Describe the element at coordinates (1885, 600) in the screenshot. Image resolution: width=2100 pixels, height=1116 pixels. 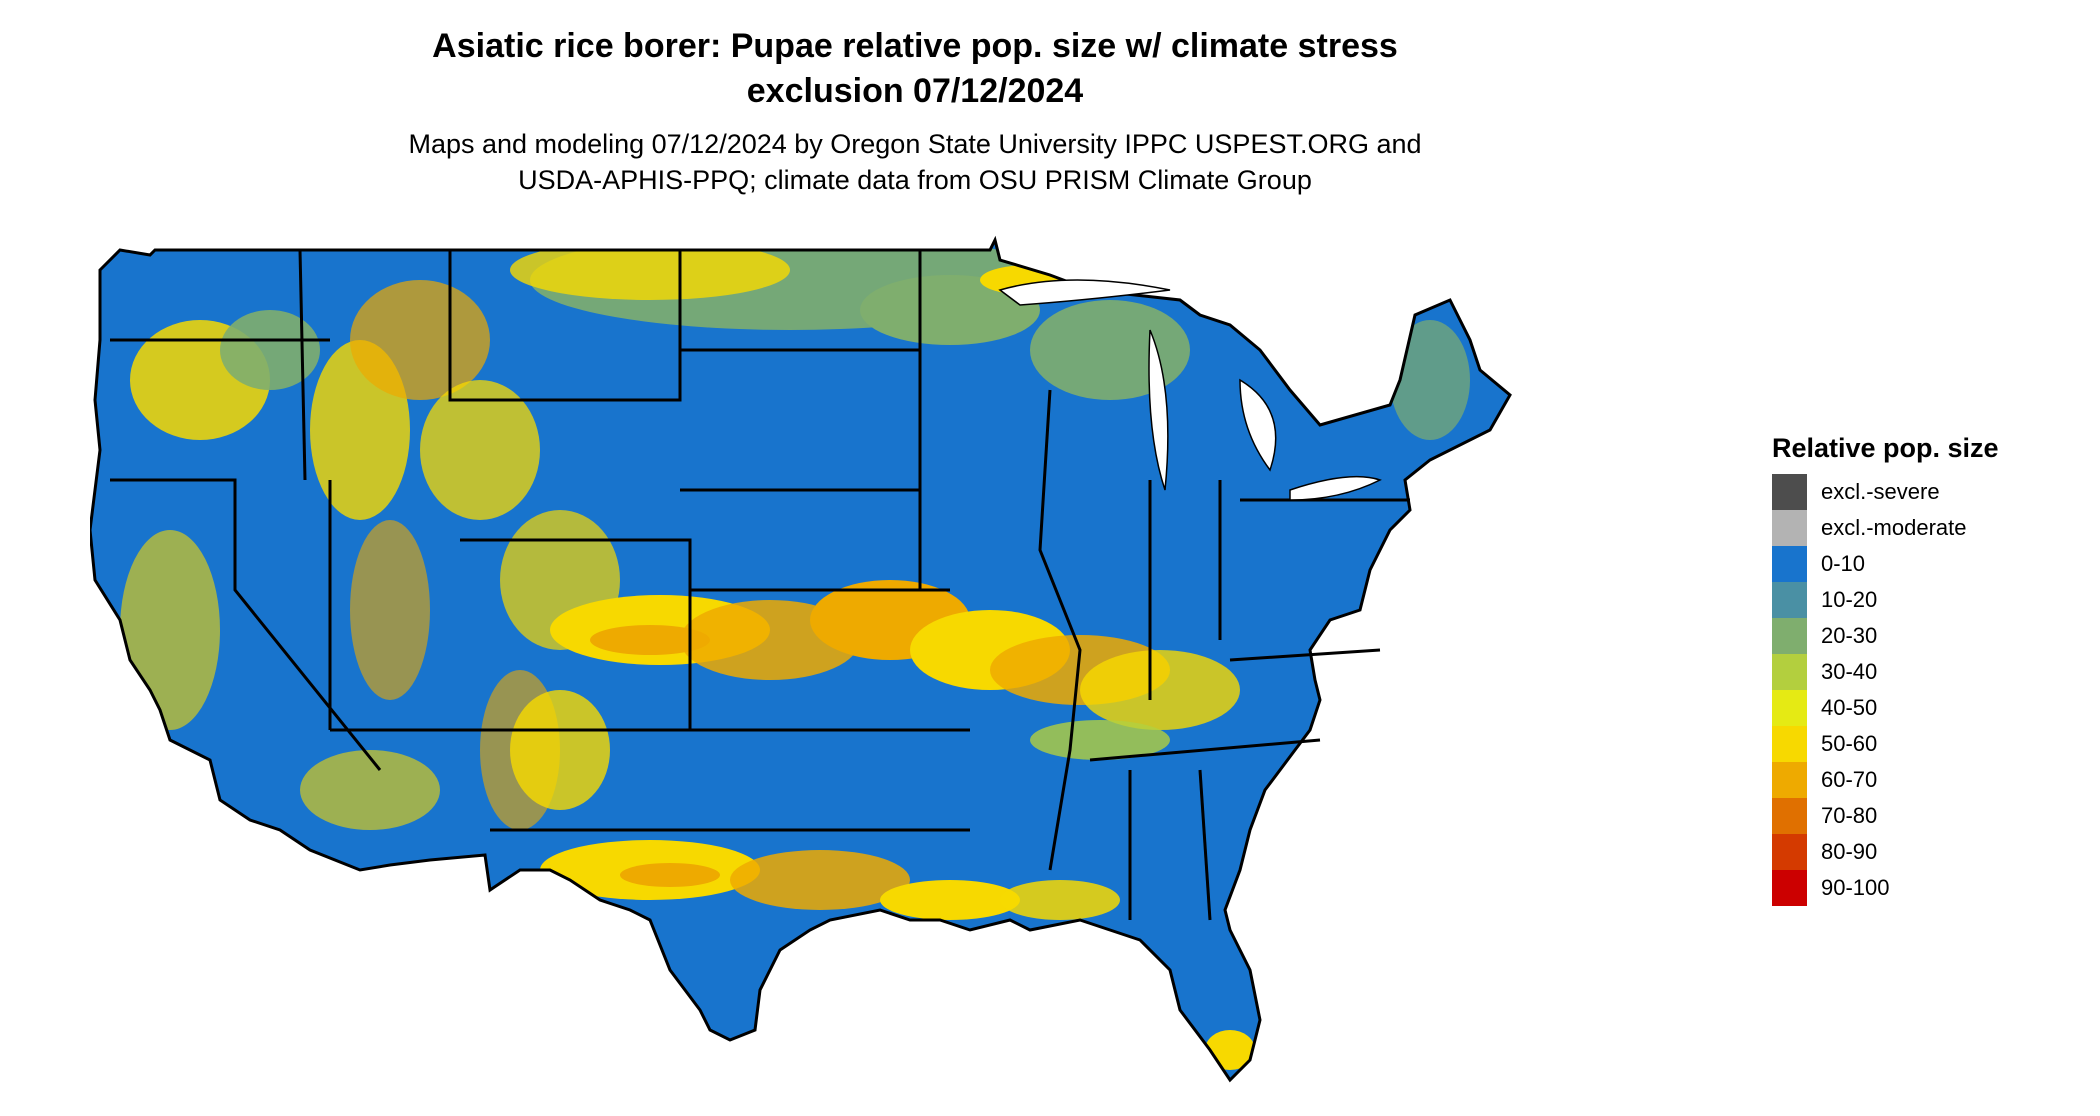
I see `legend-item: 10-20` at that location.